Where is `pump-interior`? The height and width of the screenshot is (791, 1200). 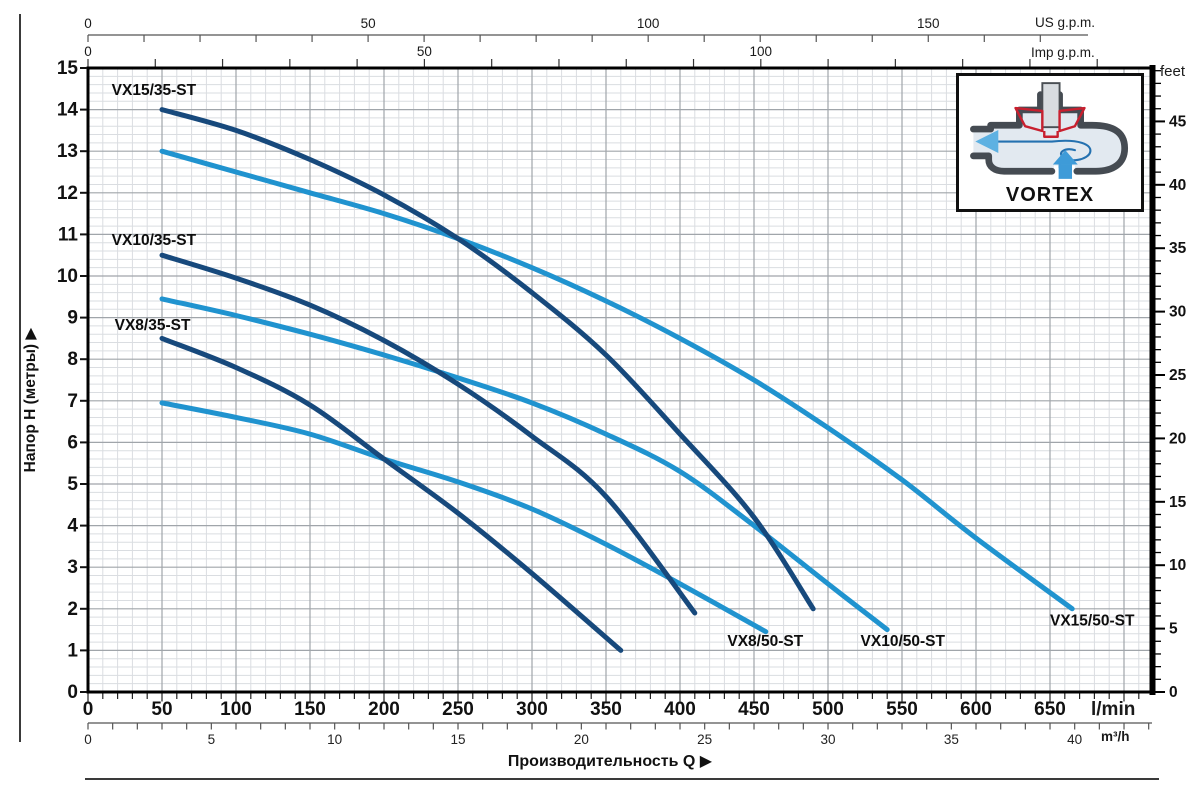 pump-interior is located at coordinates (1049, 132).